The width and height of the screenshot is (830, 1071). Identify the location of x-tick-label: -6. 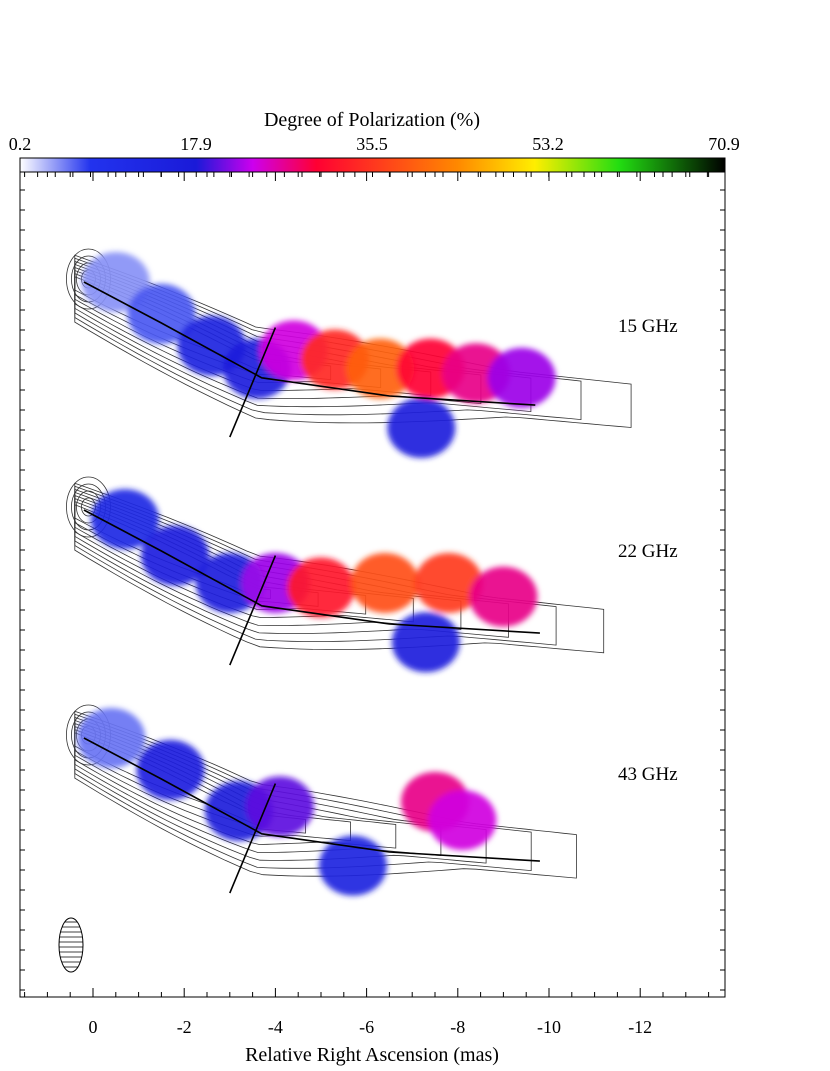
(366, 1027).